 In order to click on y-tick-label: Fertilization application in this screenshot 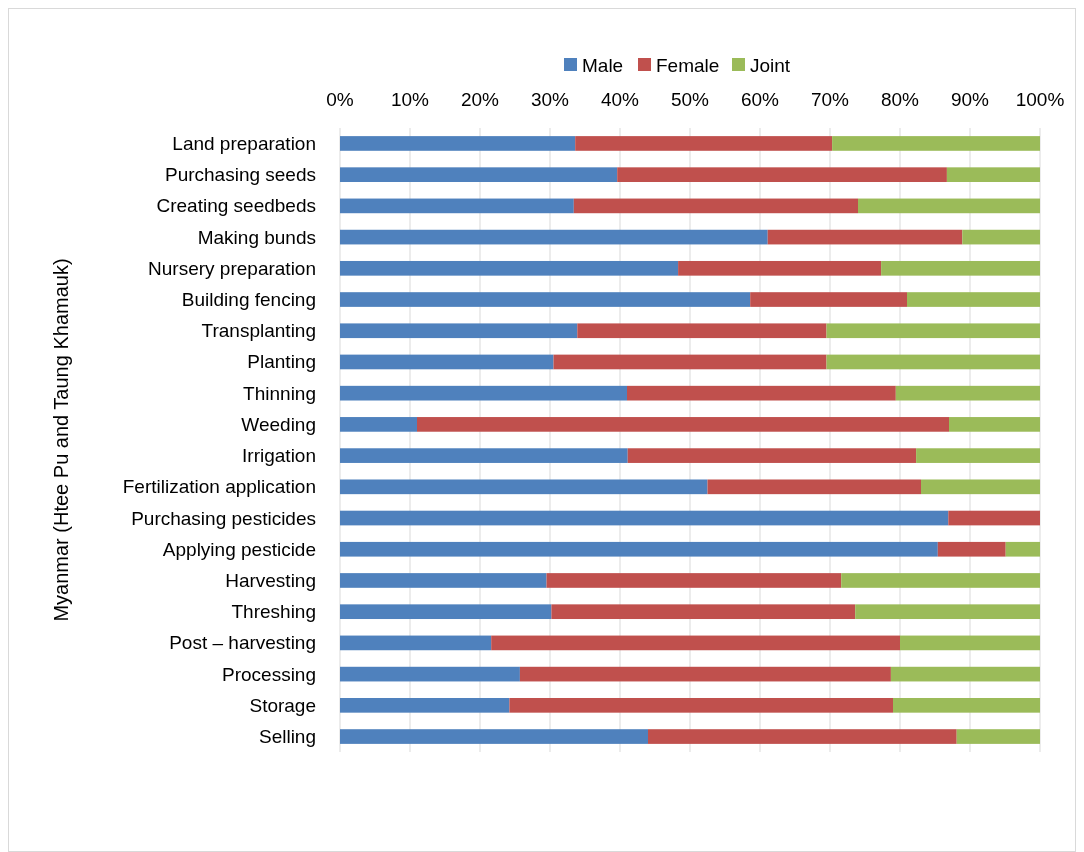, I will do `click(219, 487)`.